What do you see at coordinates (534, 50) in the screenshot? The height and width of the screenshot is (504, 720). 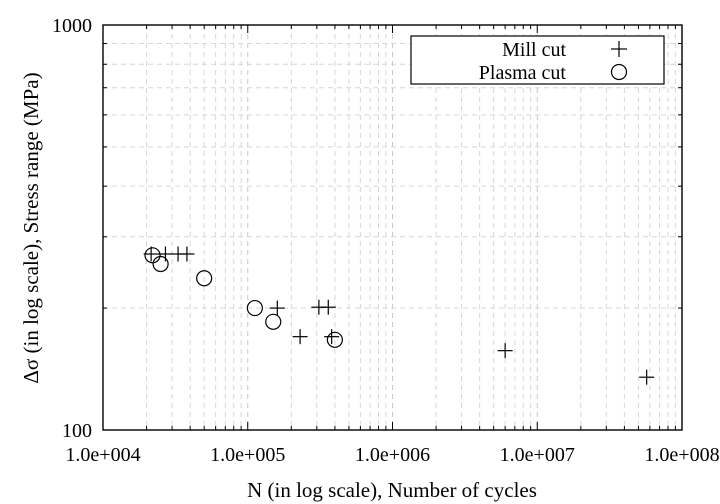 I see `legend-label-mill-cut: Mill cut` at bounding box center [534, 50].